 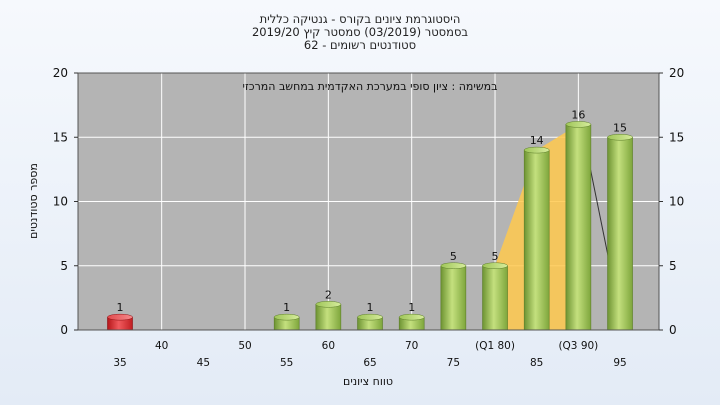 What do you see at coordinates (328, 294) in the screenshot?
I see `data-label-5: 2` at bounding box center [328, 294].